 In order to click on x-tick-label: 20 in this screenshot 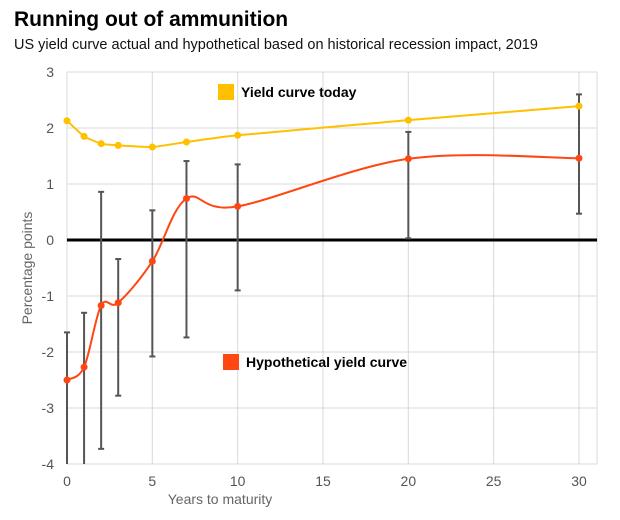, I will do `click(409, 481)`.